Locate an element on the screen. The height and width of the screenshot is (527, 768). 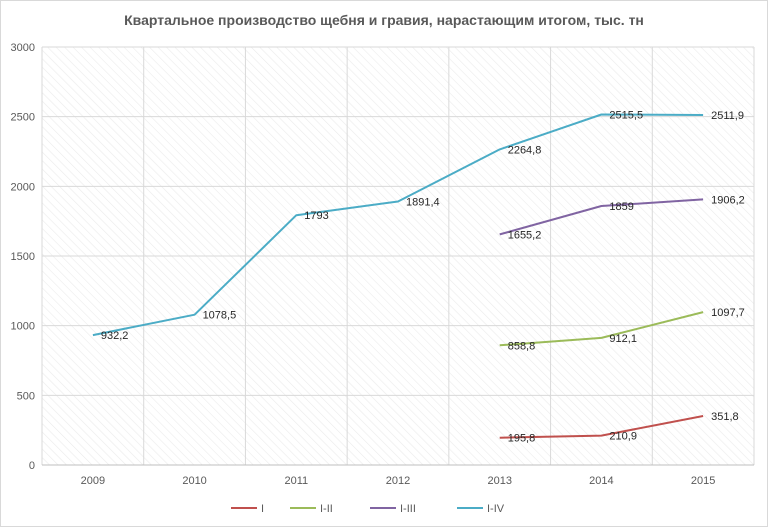
y-tick-label: 1500 is located at coordinates (23, 257).